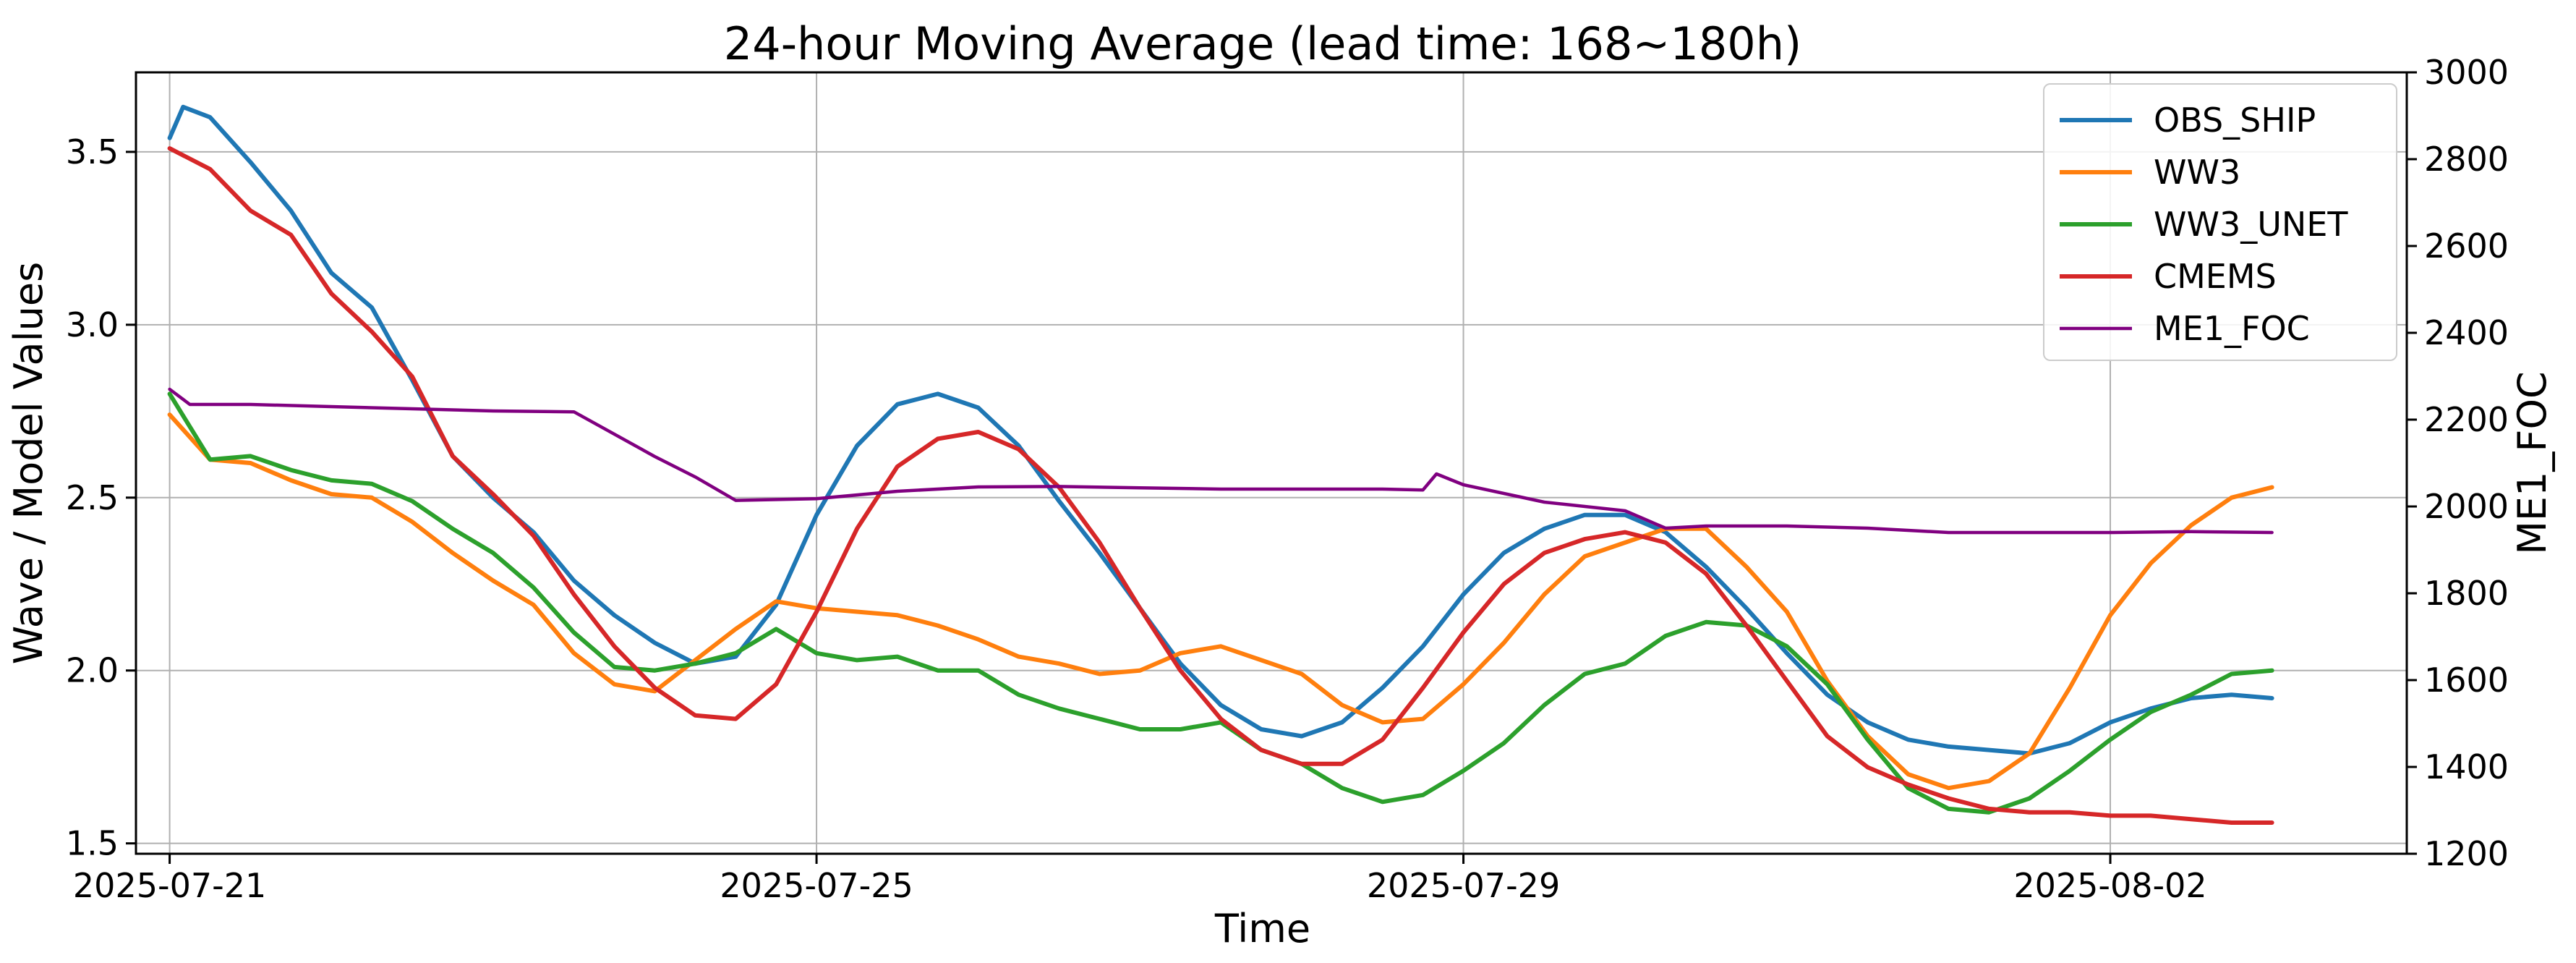 This screenshot has width=2576, height=963. I want to click on y2-tick-label: 1800, so click(2466, 593).